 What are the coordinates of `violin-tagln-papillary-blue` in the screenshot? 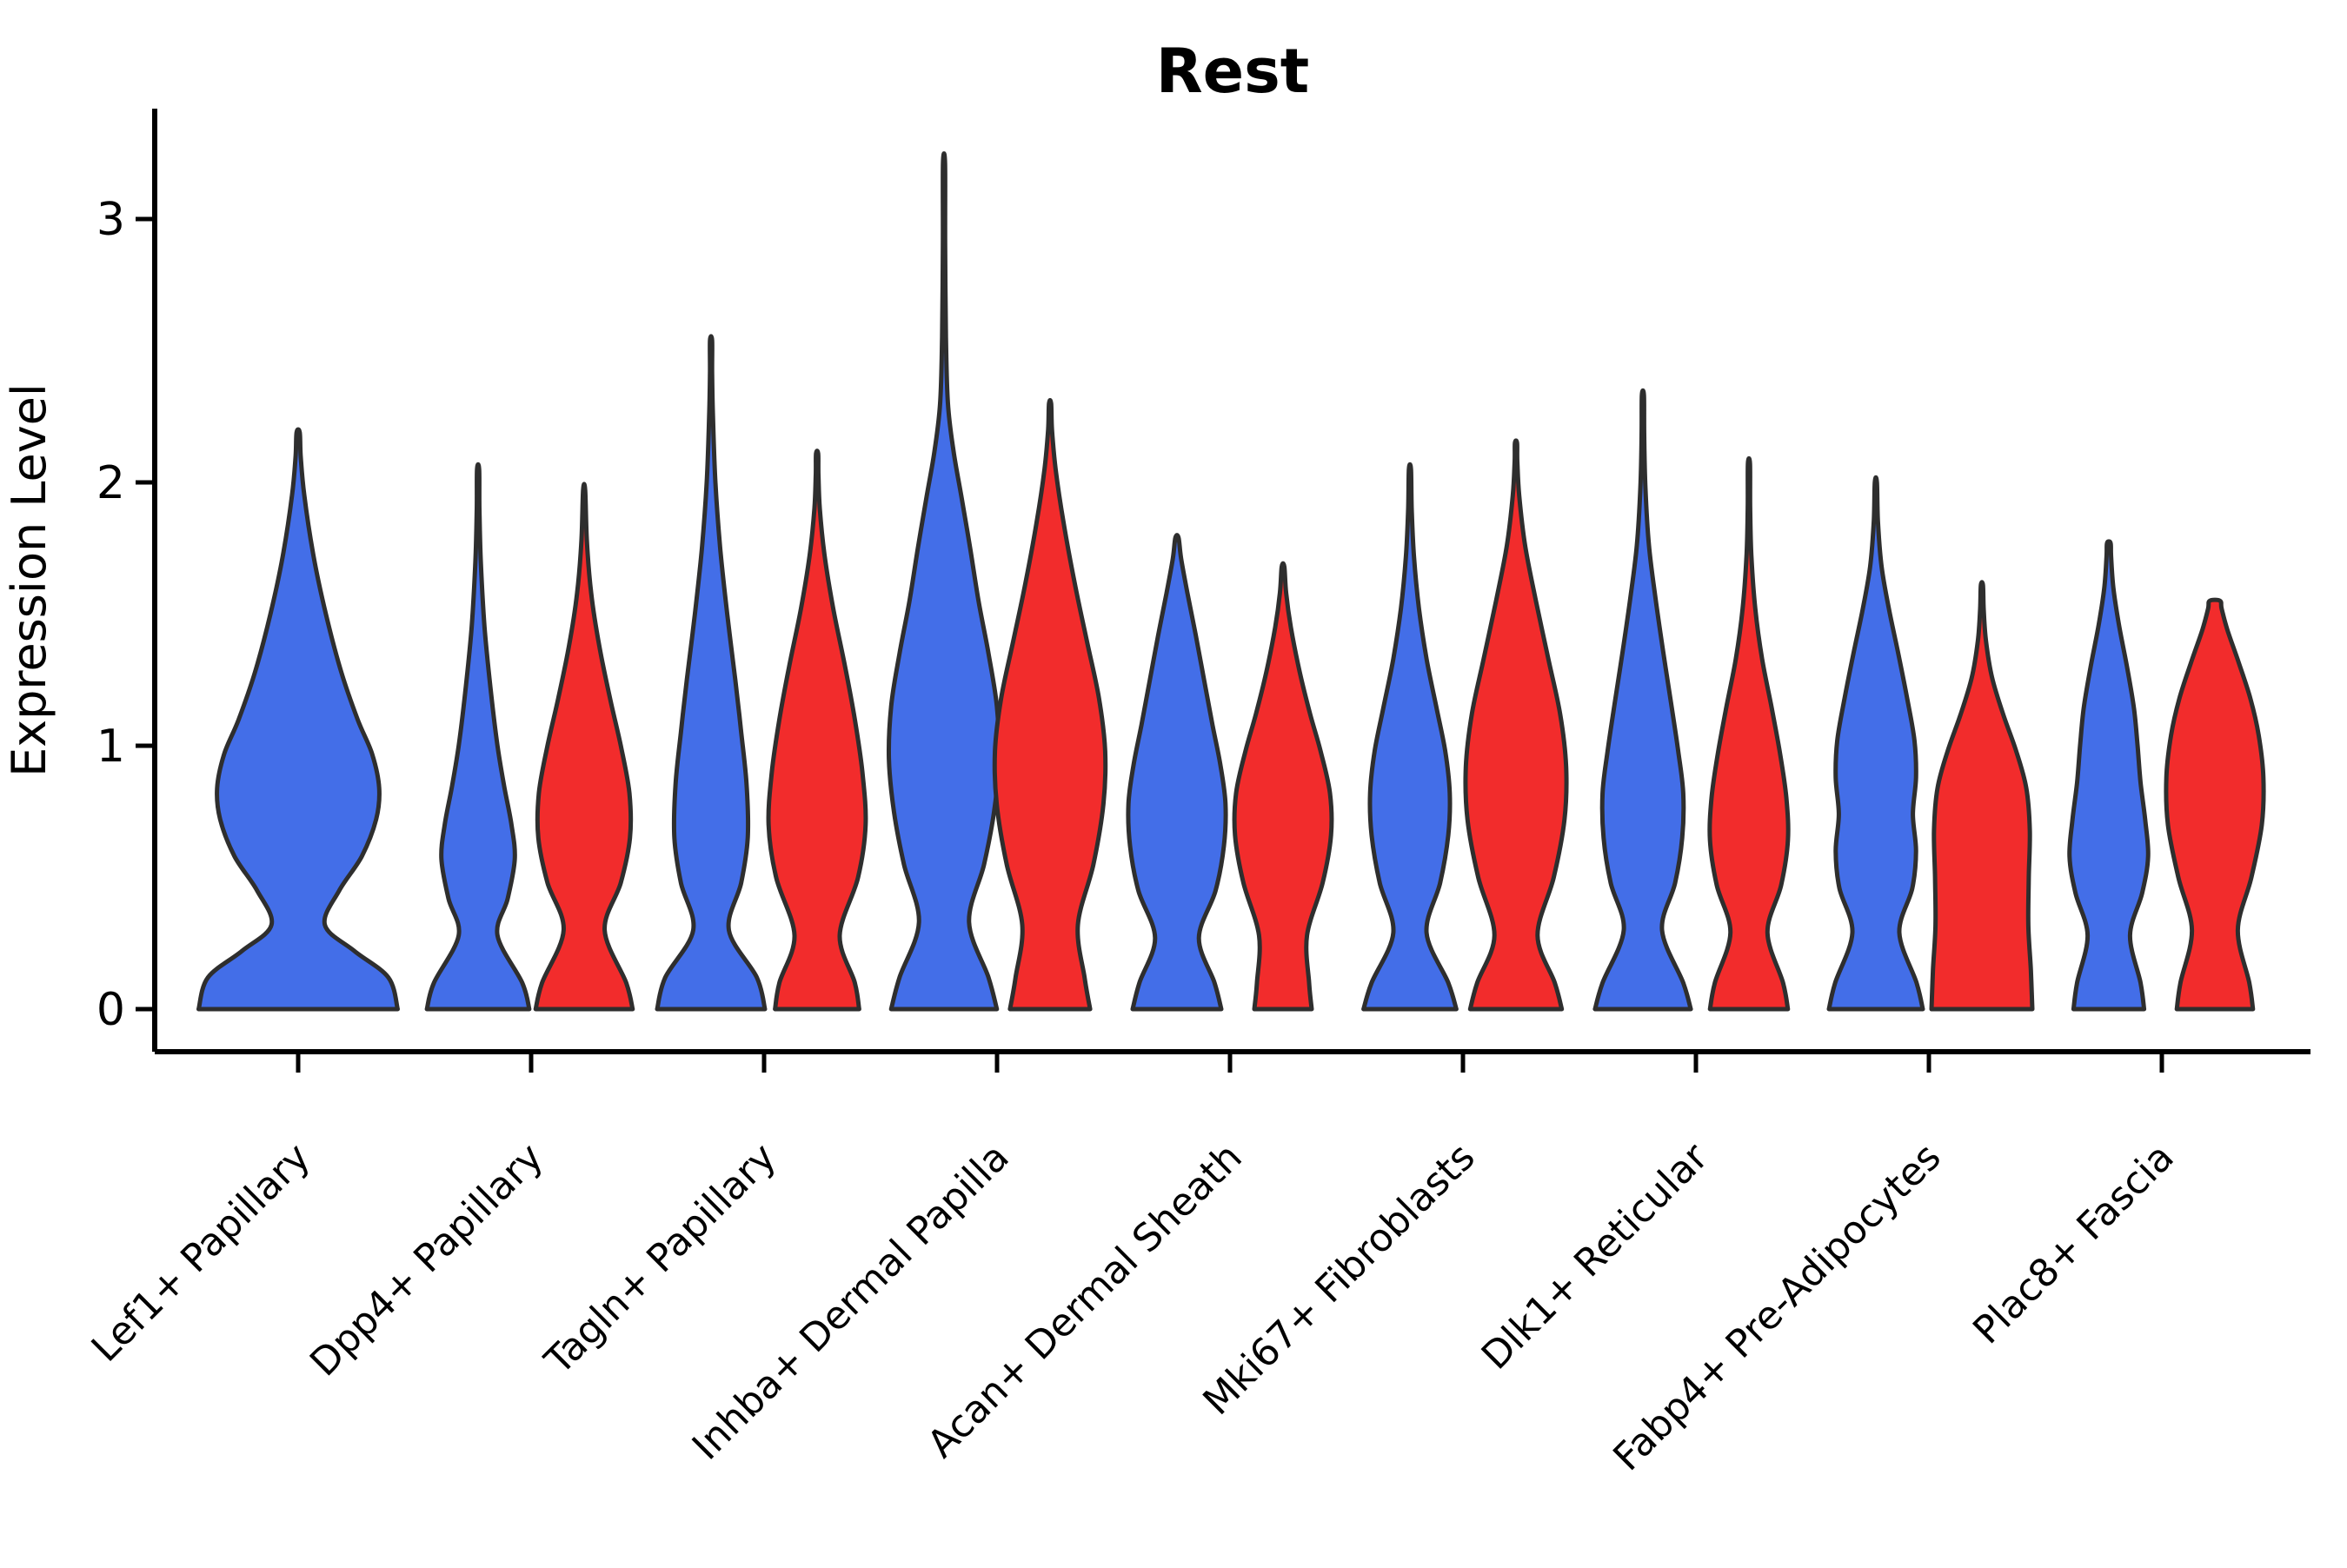 It's located at (712, 673).